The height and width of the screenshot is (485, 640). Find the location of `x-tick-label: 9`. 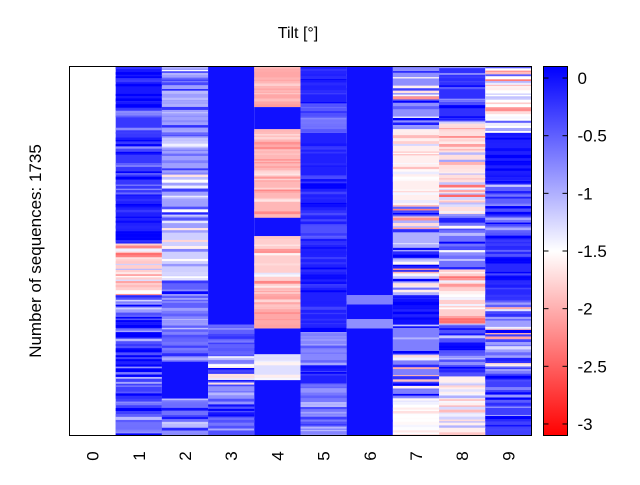

x-tick-label: 9 is located at coordinates (508, 455).